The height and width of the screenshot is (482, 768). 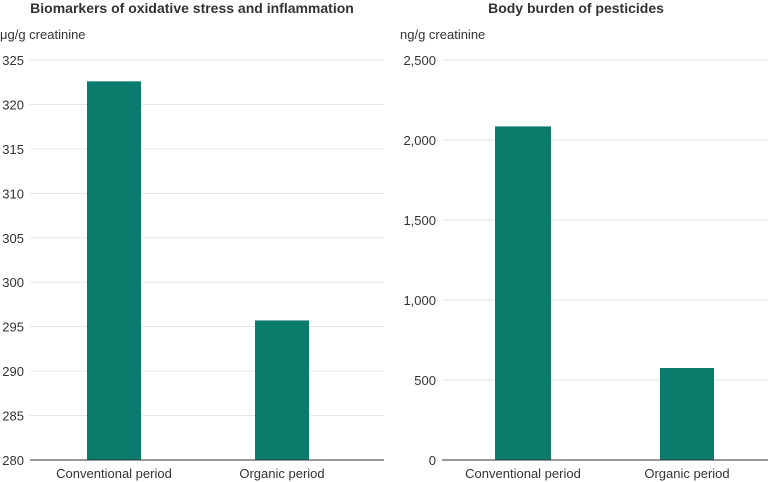 What do you see at coordinates (432, 460) in the screenshot?
I see `y-tick-label: 0` at bounding box center [432, 460].